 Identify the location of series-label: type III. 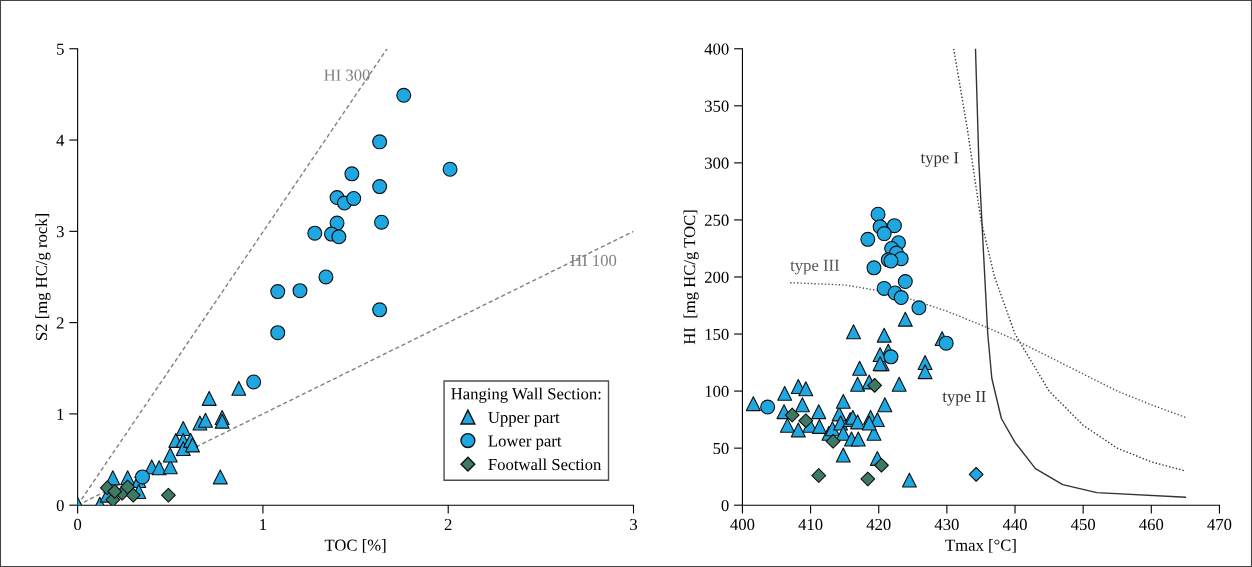
(815, 267).